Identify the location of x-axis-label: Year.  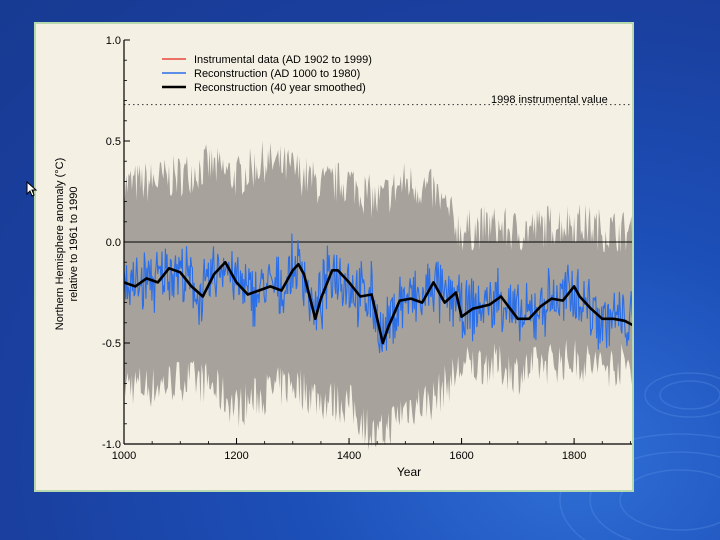
(409, 472).